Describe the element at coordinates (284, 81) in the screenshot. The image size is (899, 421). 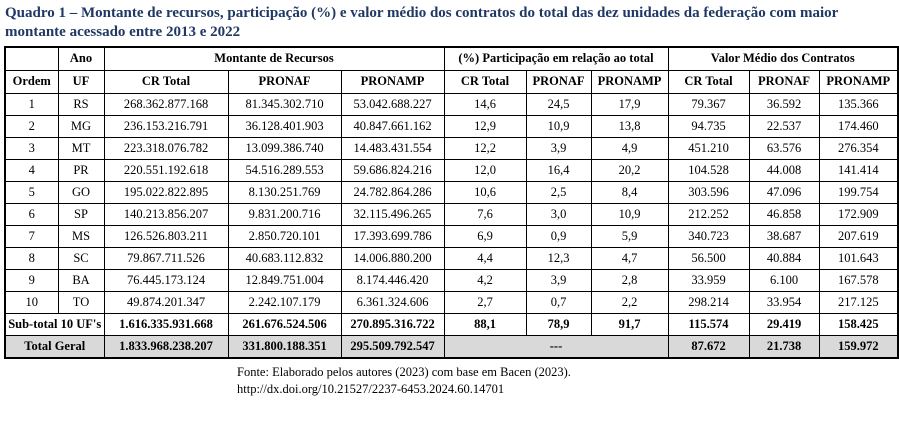
I see `column-header-pronaf-montante: PRONAF` at that location.